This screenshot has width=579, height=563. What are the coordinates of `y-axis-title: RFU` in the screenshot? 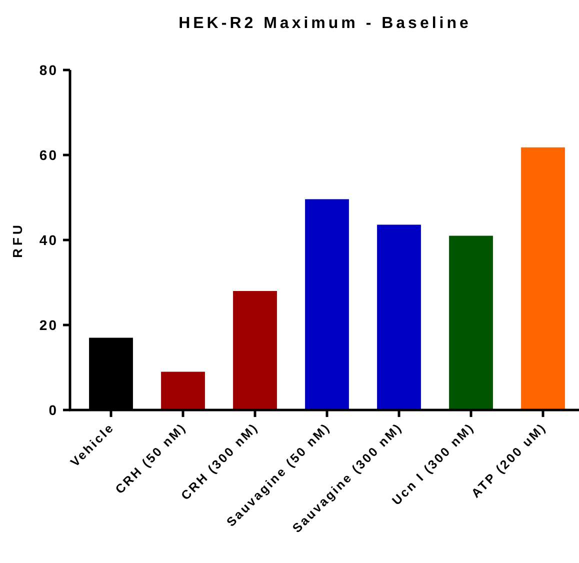 It's located at (17, 240).